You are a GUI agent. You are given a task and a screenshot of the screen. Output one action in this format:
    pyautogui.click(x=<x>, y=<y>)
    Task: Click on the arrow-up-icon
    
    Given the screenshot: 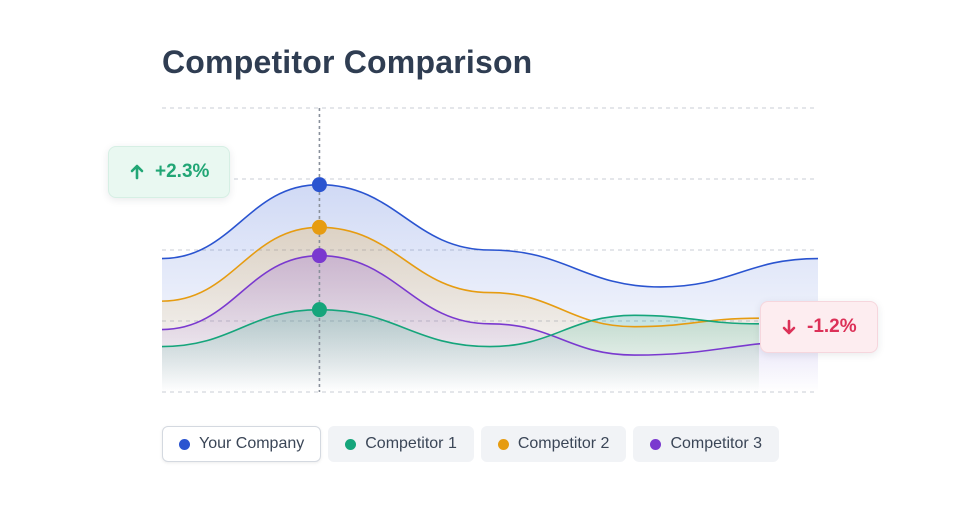 What is the action you would take?
    pyautogui.click(x=137, y=172)
    